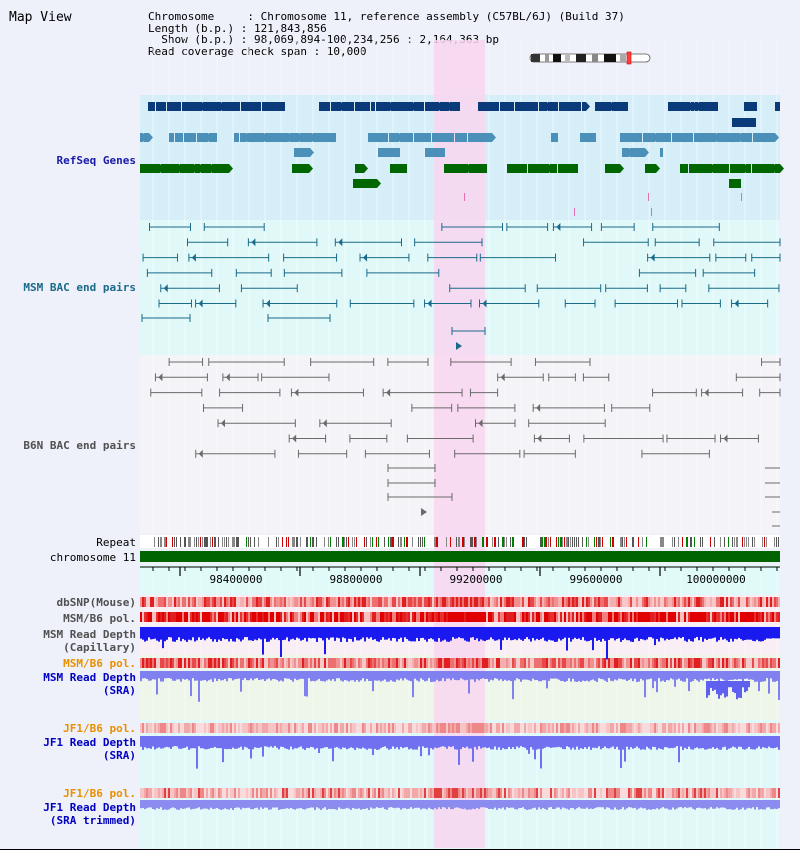 The image size is (800, 850). I want to click on track-label-repeat: Repeat, so click(116, 542).